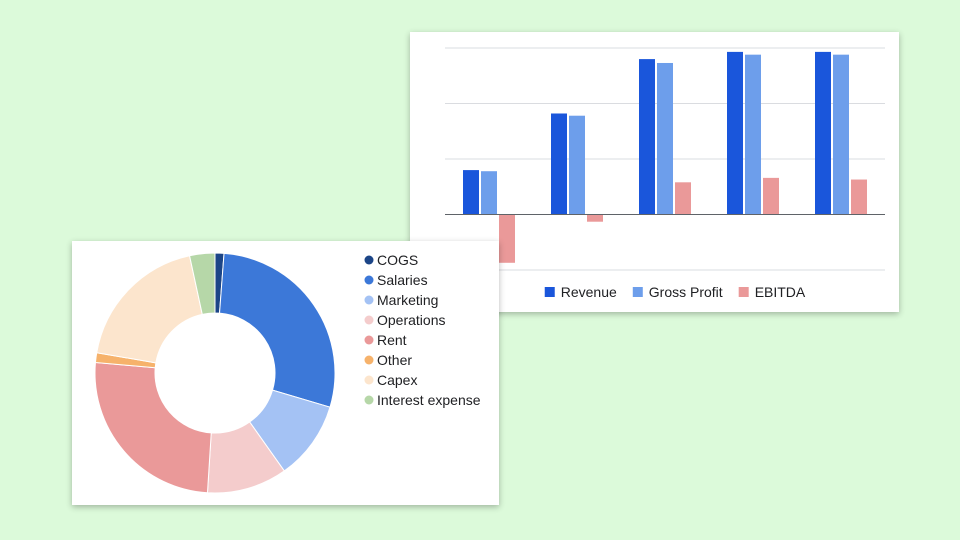 The width and height of the screenshot is (960, 540). What do you see at coordinates (411, 320) in the screenshot?
I see `legend-label: Operations` at bounding box center [411, 320].